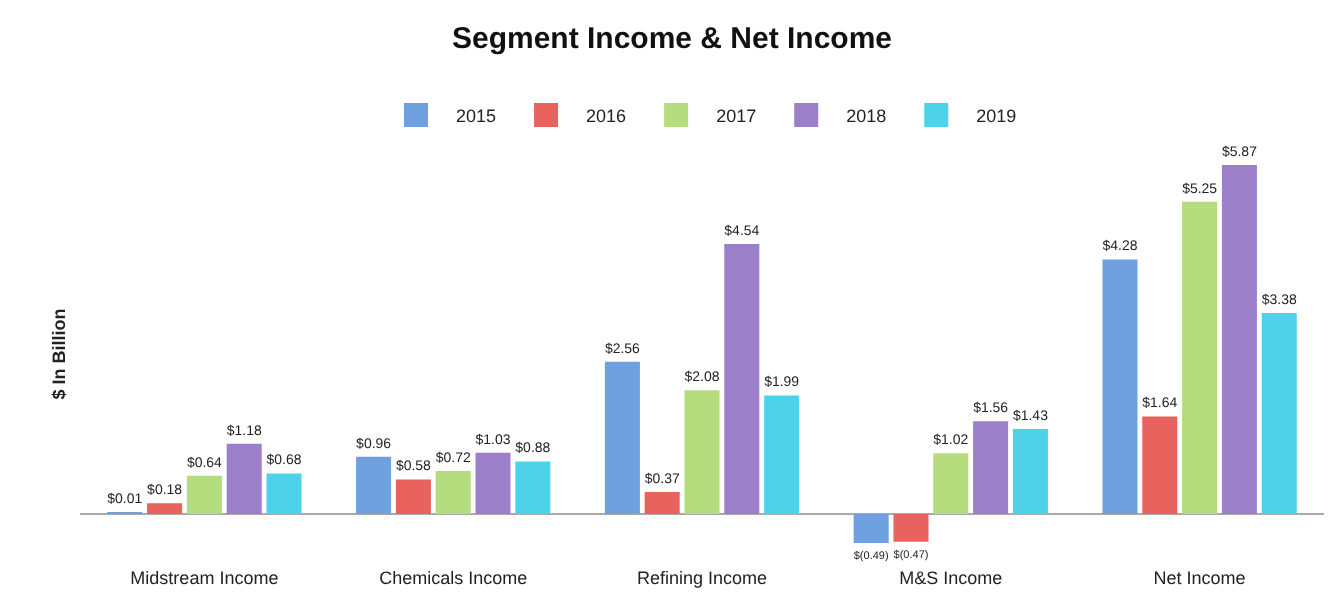 Image resolution: width=1344 pixels, height=608 pixels. I want to click on y-axis-title: $ In Billion, so click(58, 354).